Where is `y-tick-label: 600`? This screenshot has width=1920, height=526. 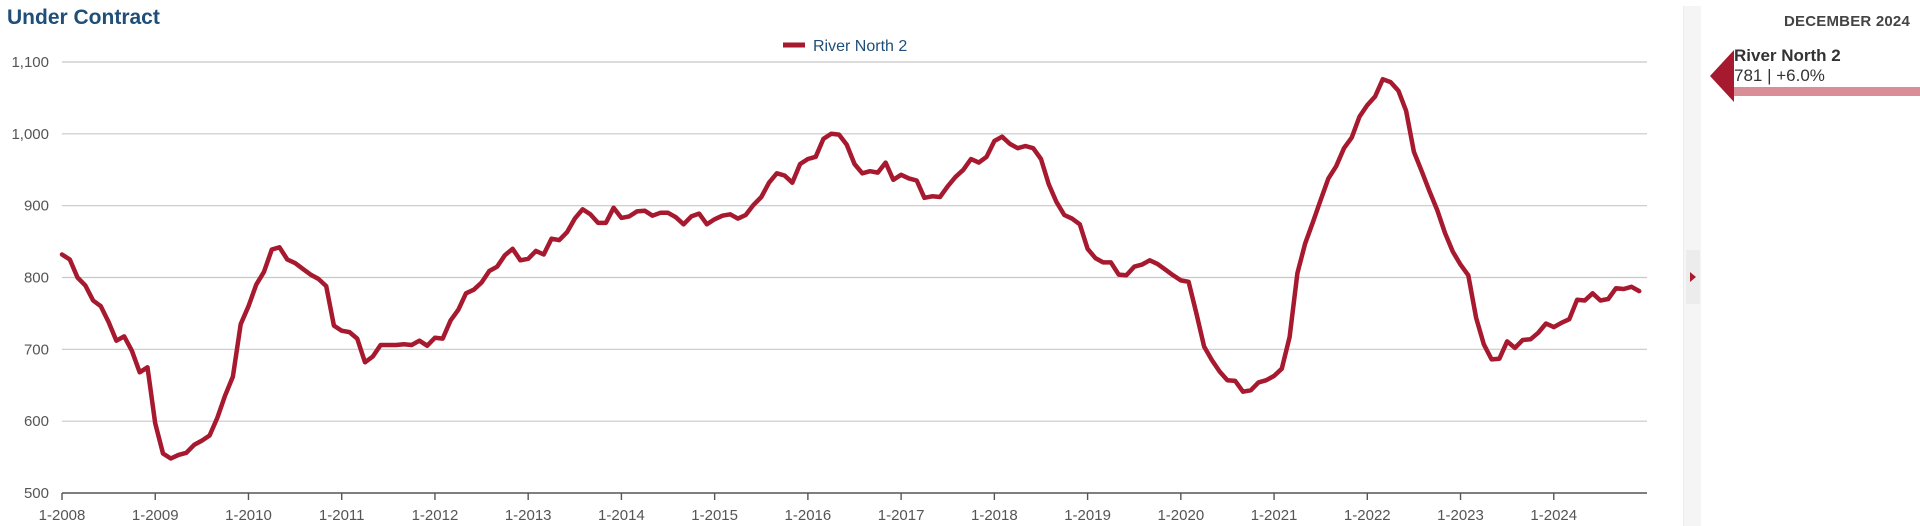 y-tick-label: 600 is located at coordinates (36, 421).